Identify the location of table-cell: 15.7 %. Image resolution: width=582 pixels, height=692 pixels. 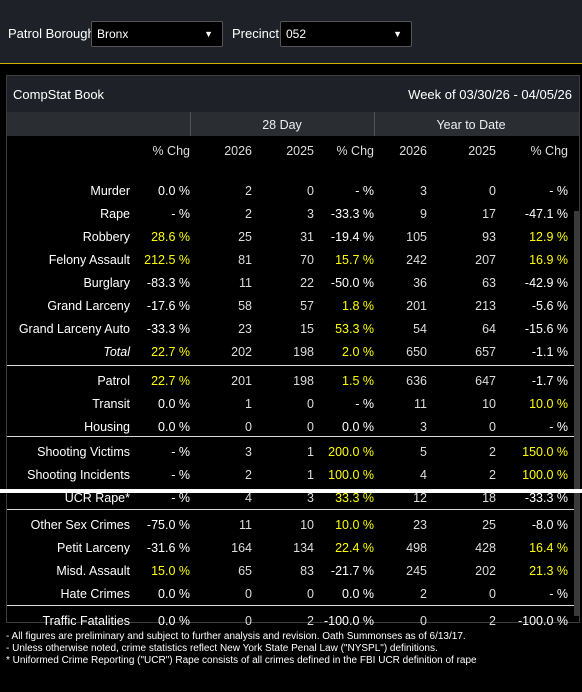
(354, 260).